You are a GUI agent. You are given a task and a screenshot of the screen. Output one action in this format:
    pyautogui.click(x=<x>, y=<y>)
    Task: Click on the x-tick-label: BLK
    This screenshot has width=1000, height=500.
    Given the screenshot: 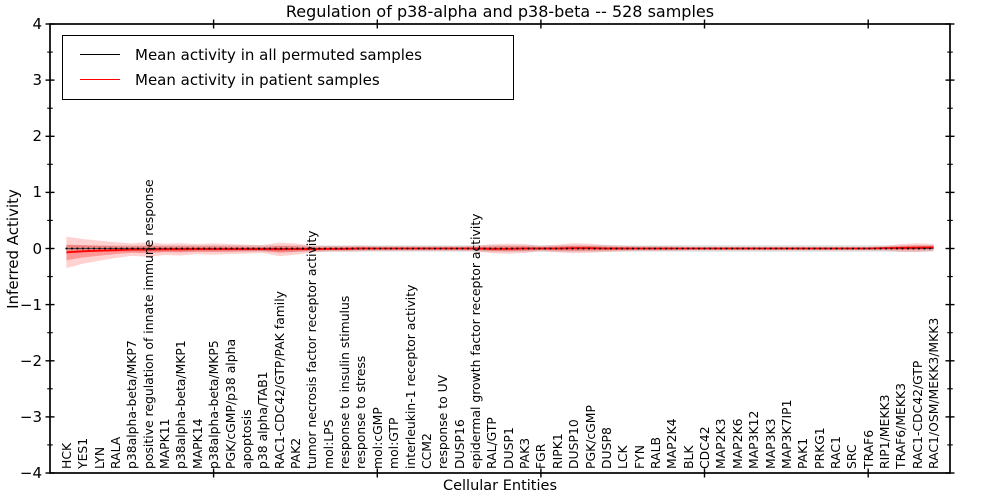 What is the action you would take?
    pyautogui.click(x=688, y=457)
    